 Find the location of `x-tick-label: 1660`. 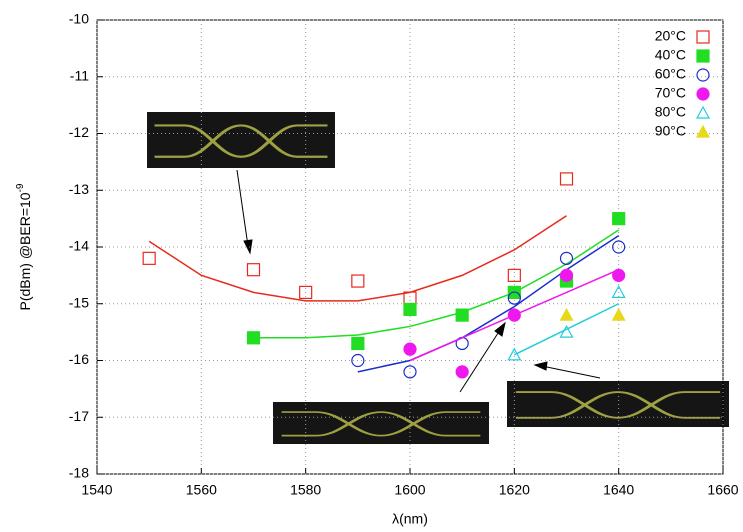

x-tick-label: 1660 is located at coordinates (722, 490).